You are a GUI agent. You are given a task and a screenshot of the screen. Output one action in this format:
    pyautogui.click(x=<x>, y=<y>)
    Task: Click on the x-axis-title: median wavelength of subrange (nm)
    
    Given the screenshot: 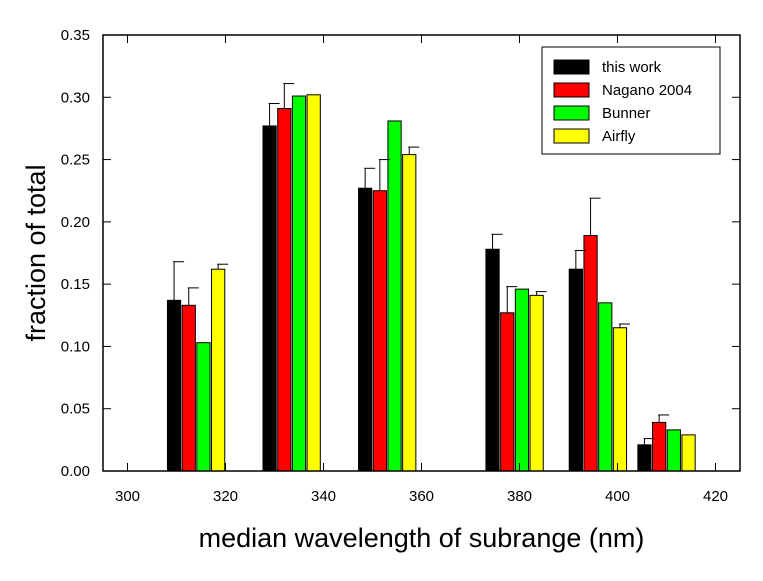 What is the action you would take?
    pyautogui.click(x=422, y=538)
    